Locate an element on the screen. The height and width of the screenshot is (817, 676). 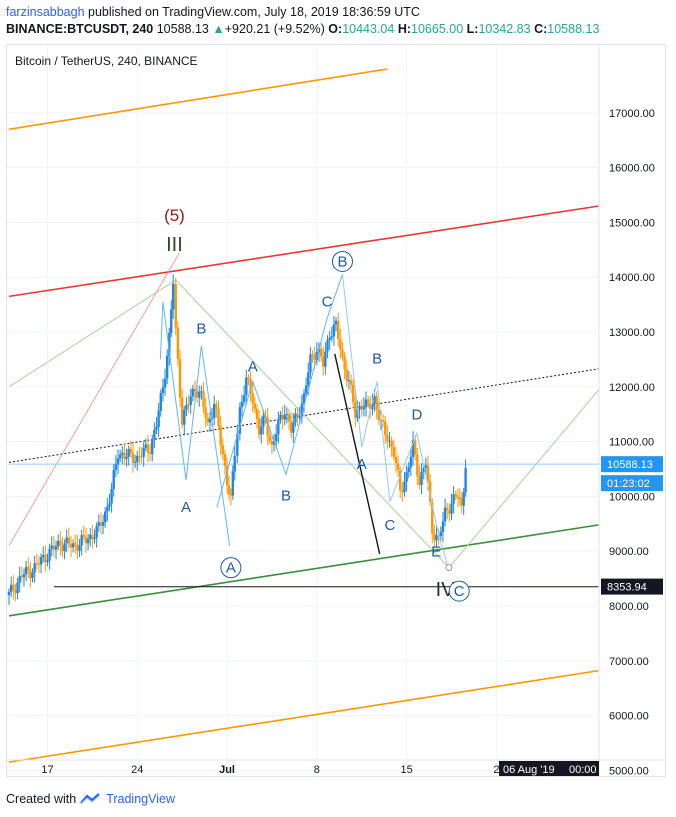
last-price-tag: 10588.13 is located at coordinates (630, 465).